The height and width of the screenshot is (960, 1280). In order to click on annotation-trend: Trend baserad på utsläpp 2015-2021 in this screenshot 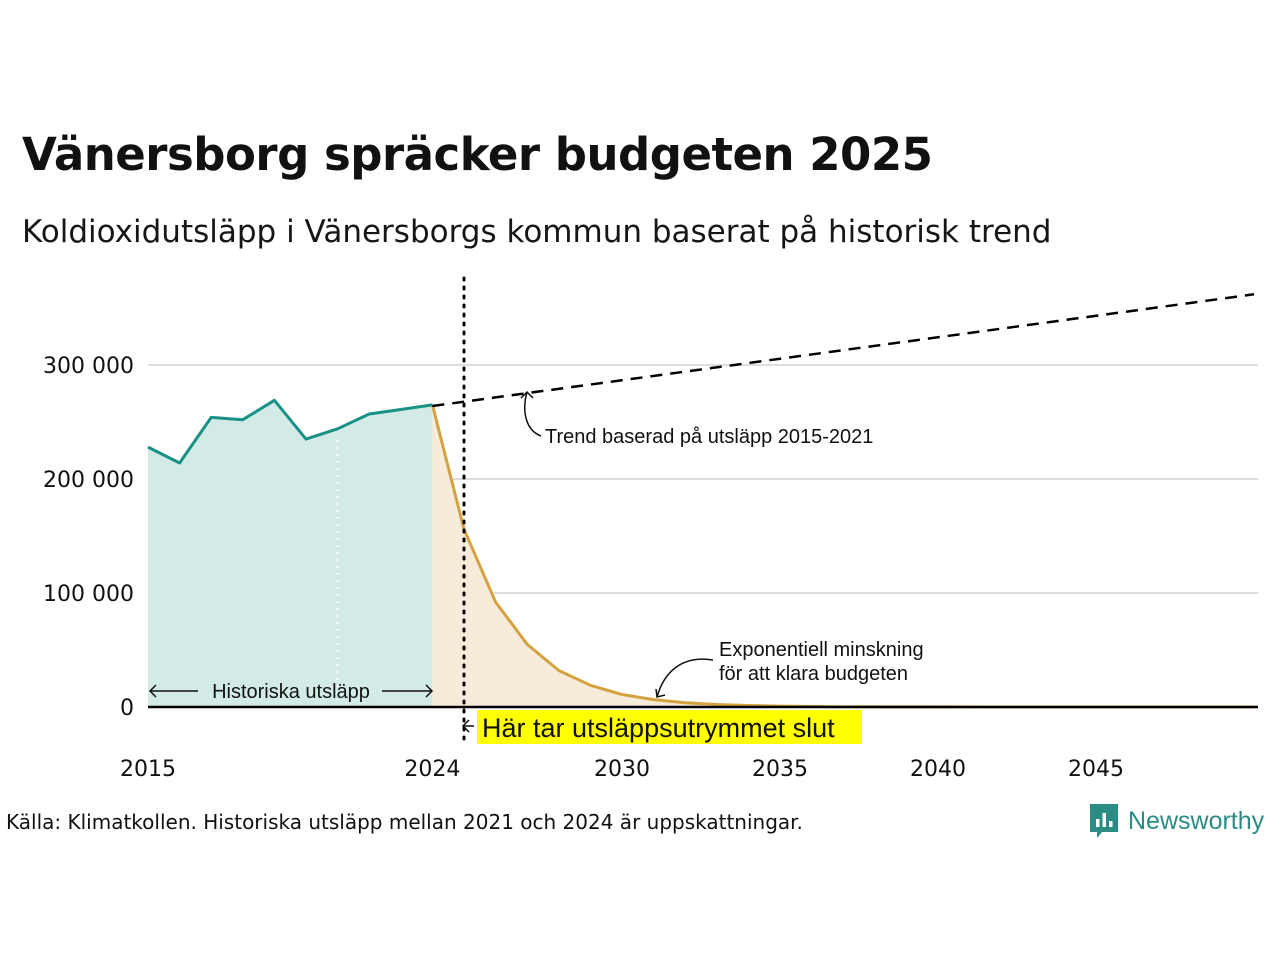, I will do `click(709, 437)`.